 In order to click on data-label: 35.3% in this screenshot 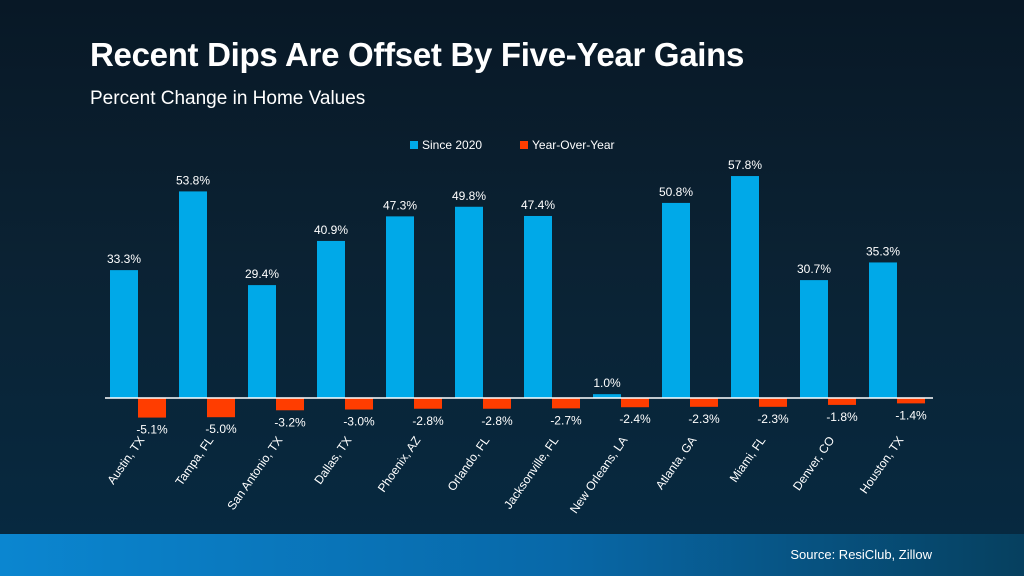, I will do `click(883, 251)`.